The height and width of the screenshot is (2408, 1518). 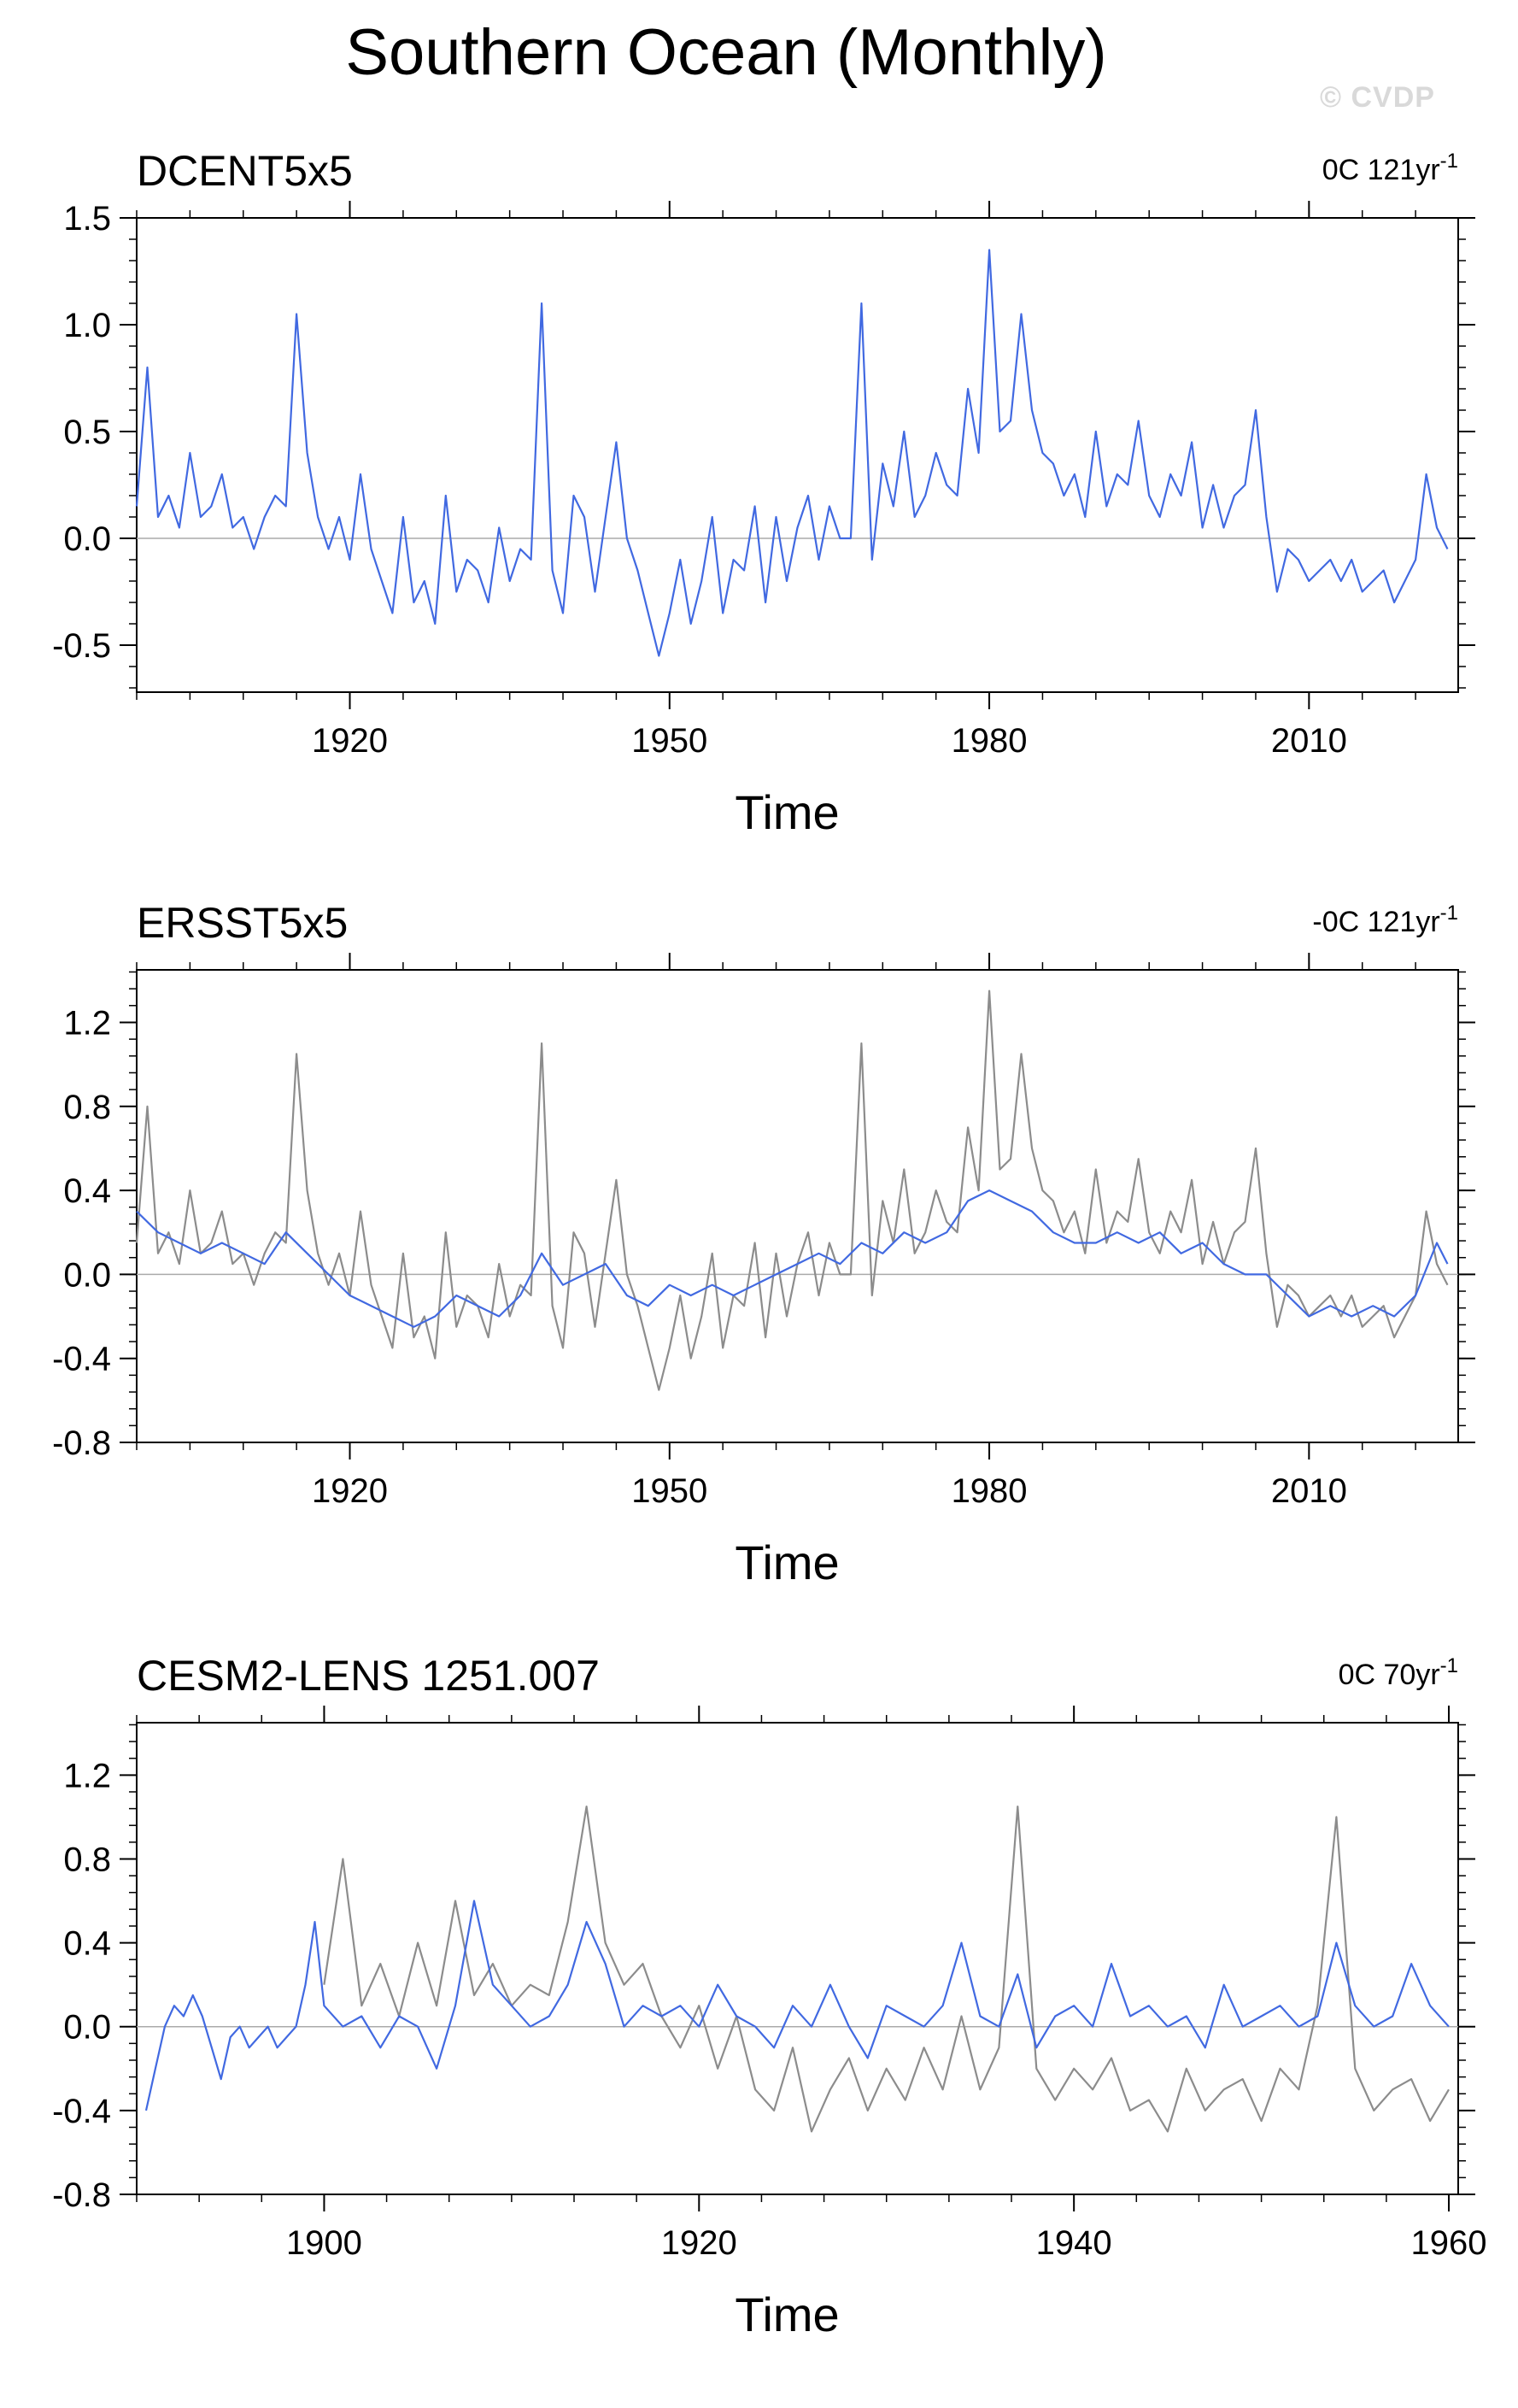 What do you see at coordinates (324, 2243) in the screenshot?
I see `x-tick-label: 1900` at bounding box center [324, 2243].